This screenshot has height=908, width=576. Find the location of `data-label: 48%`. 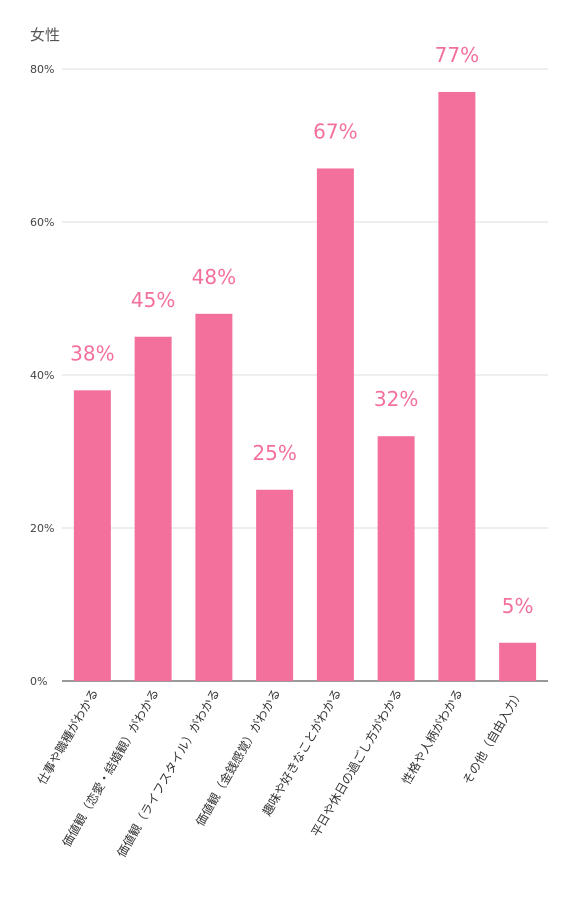

data-label: 48% is located at coordinates (214, 277).